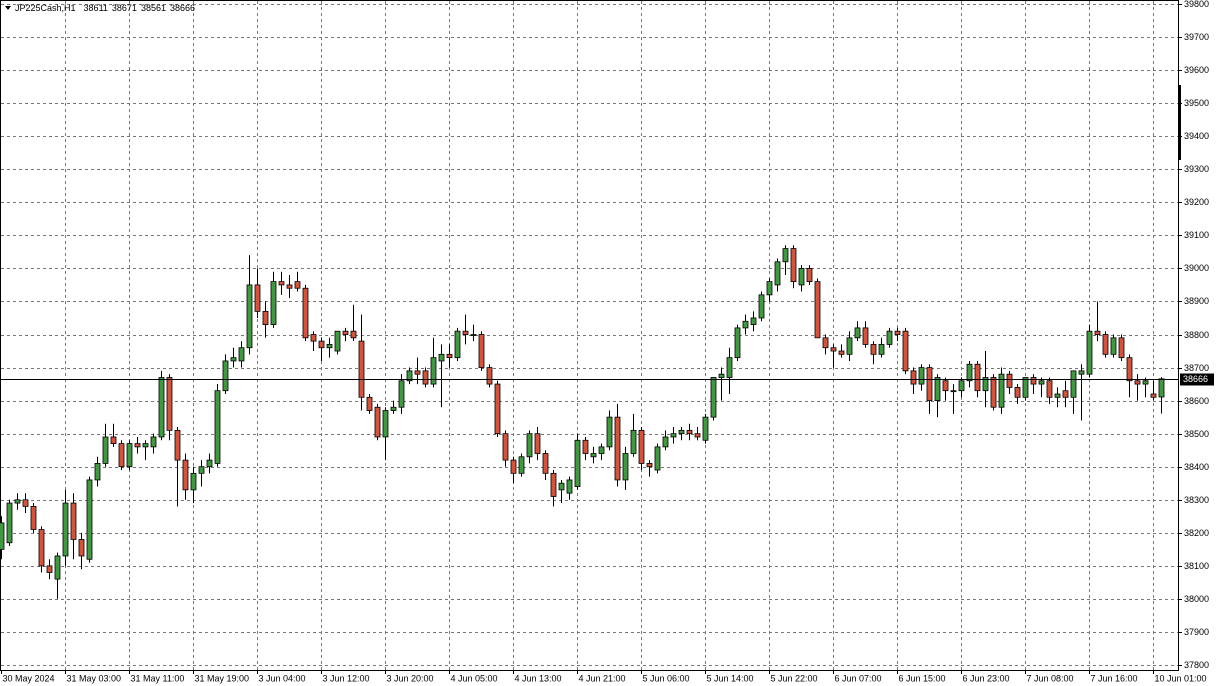 The height and width of the screenshot is (686, 1216). I want to click on price-label-box, so click(1197, 379).